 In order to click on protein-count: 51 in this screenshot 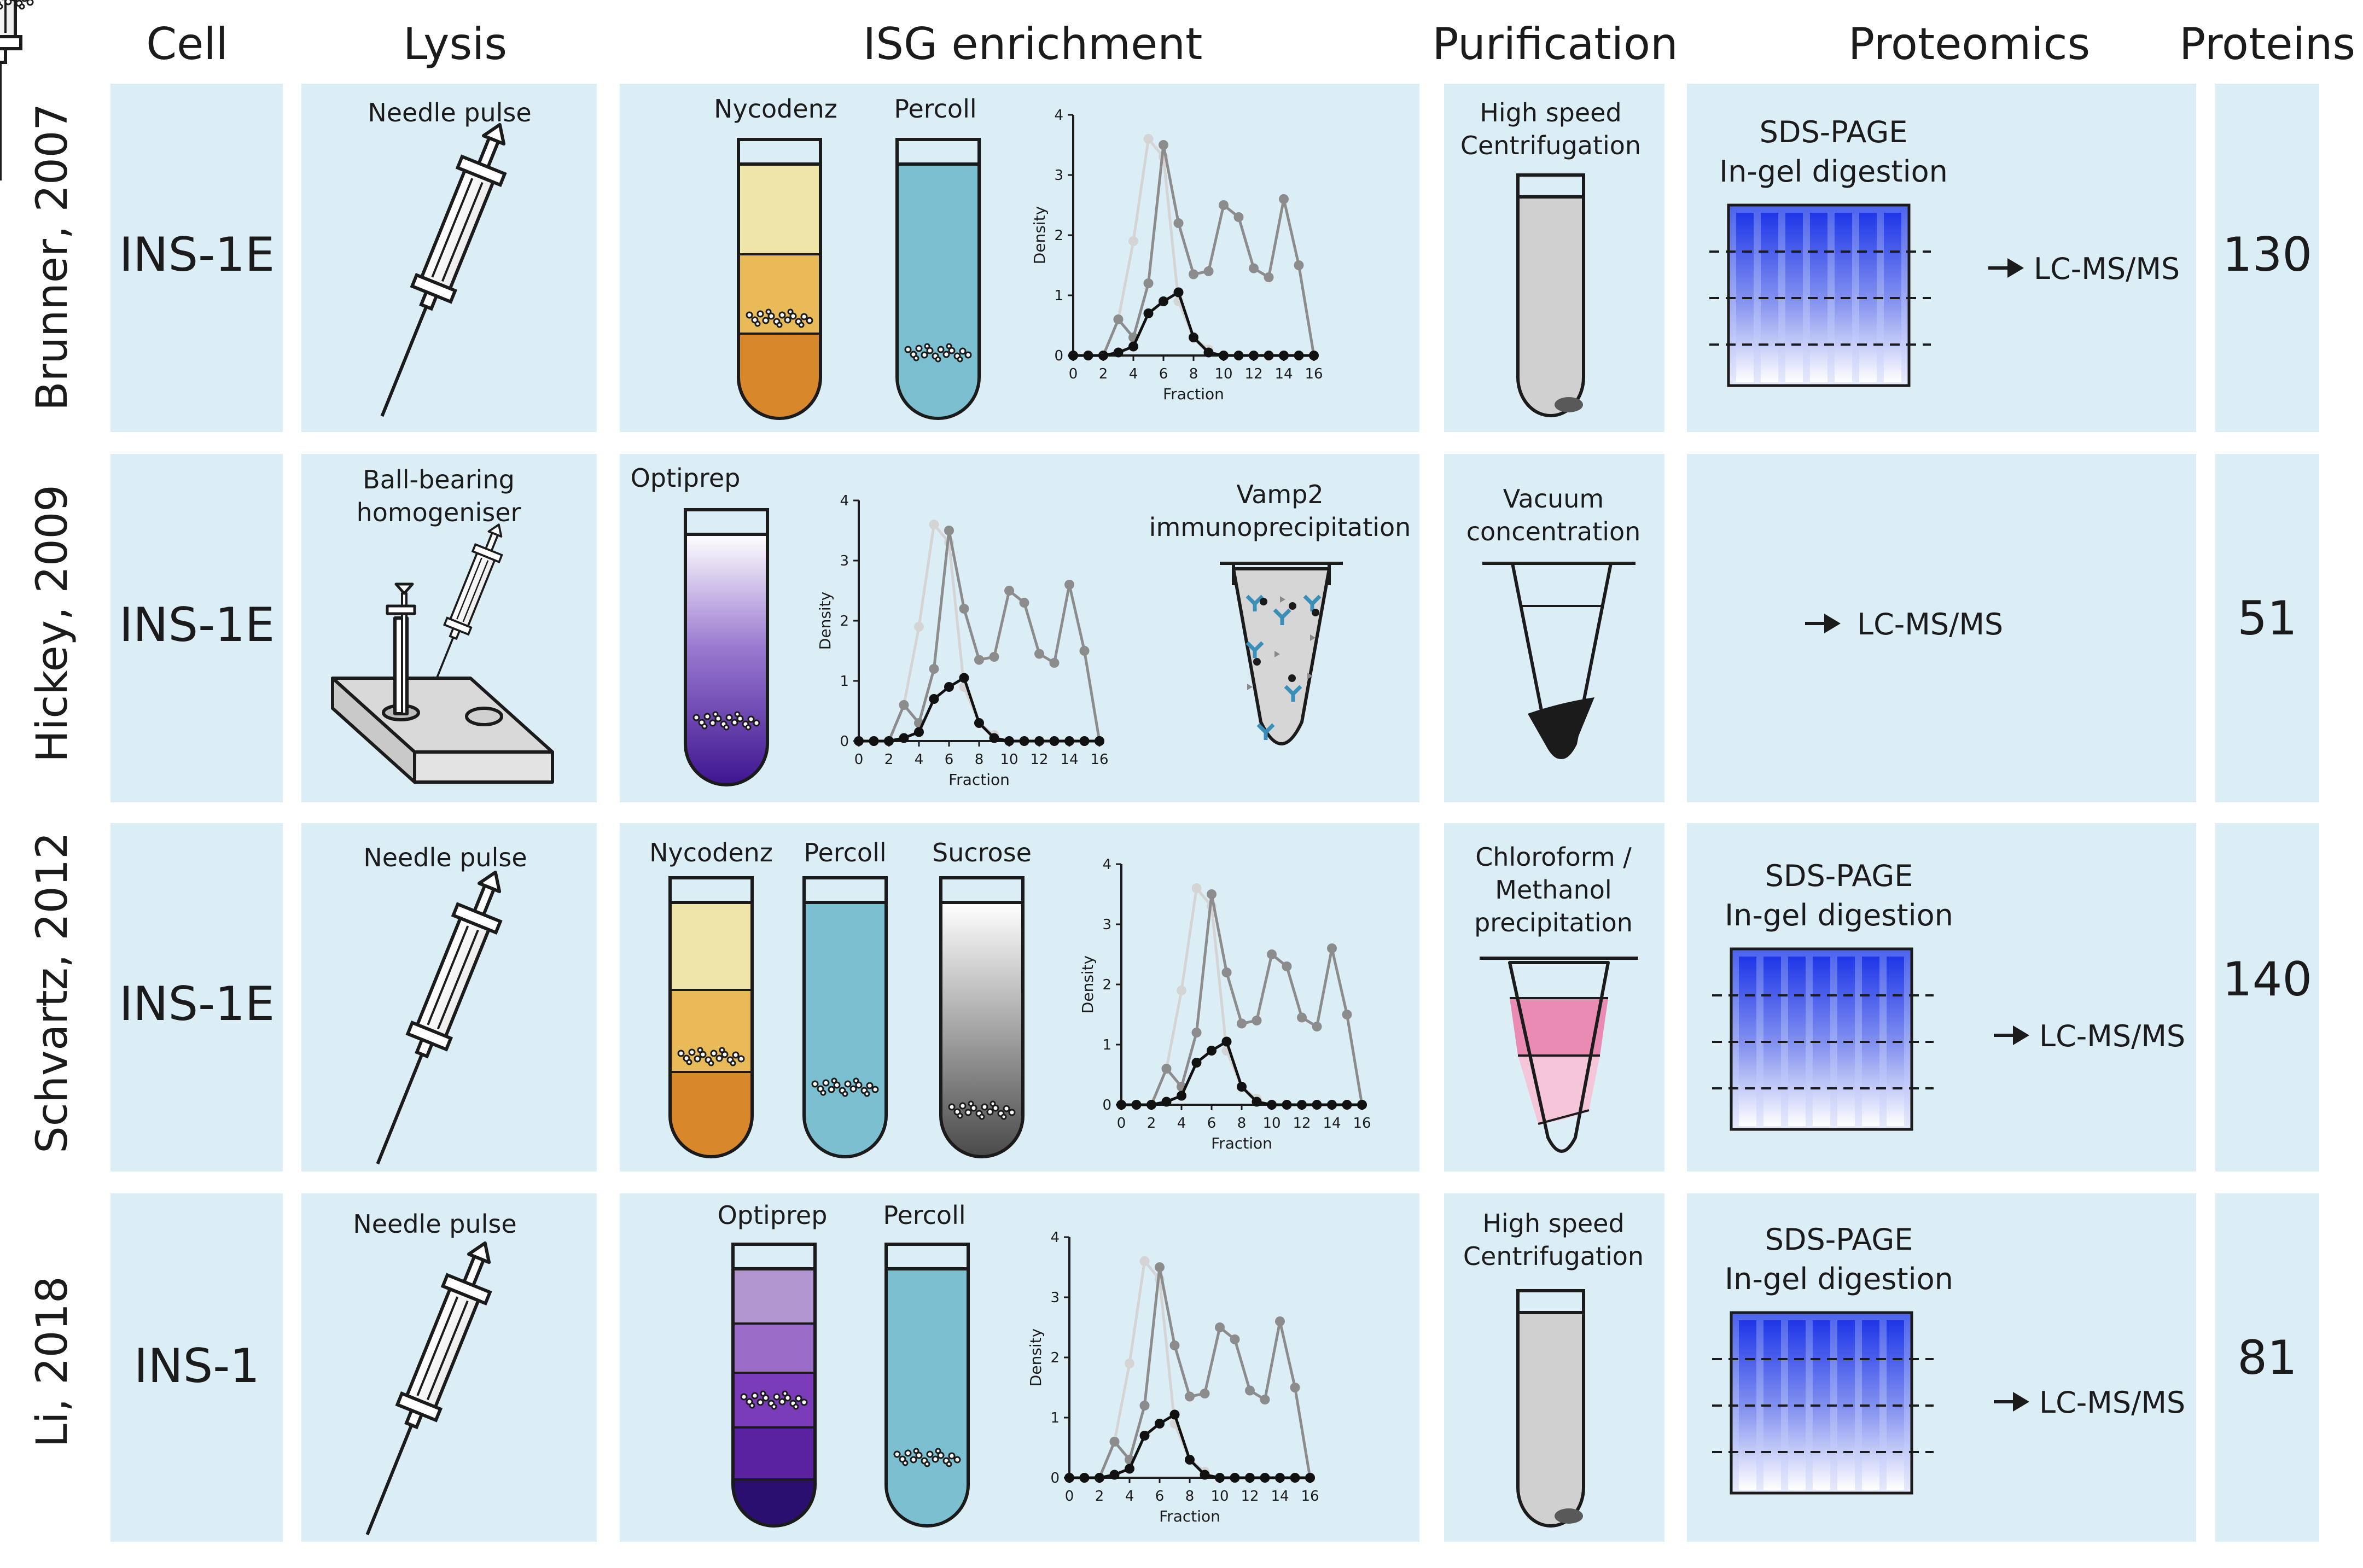, I will do `click(2267, 618)`.